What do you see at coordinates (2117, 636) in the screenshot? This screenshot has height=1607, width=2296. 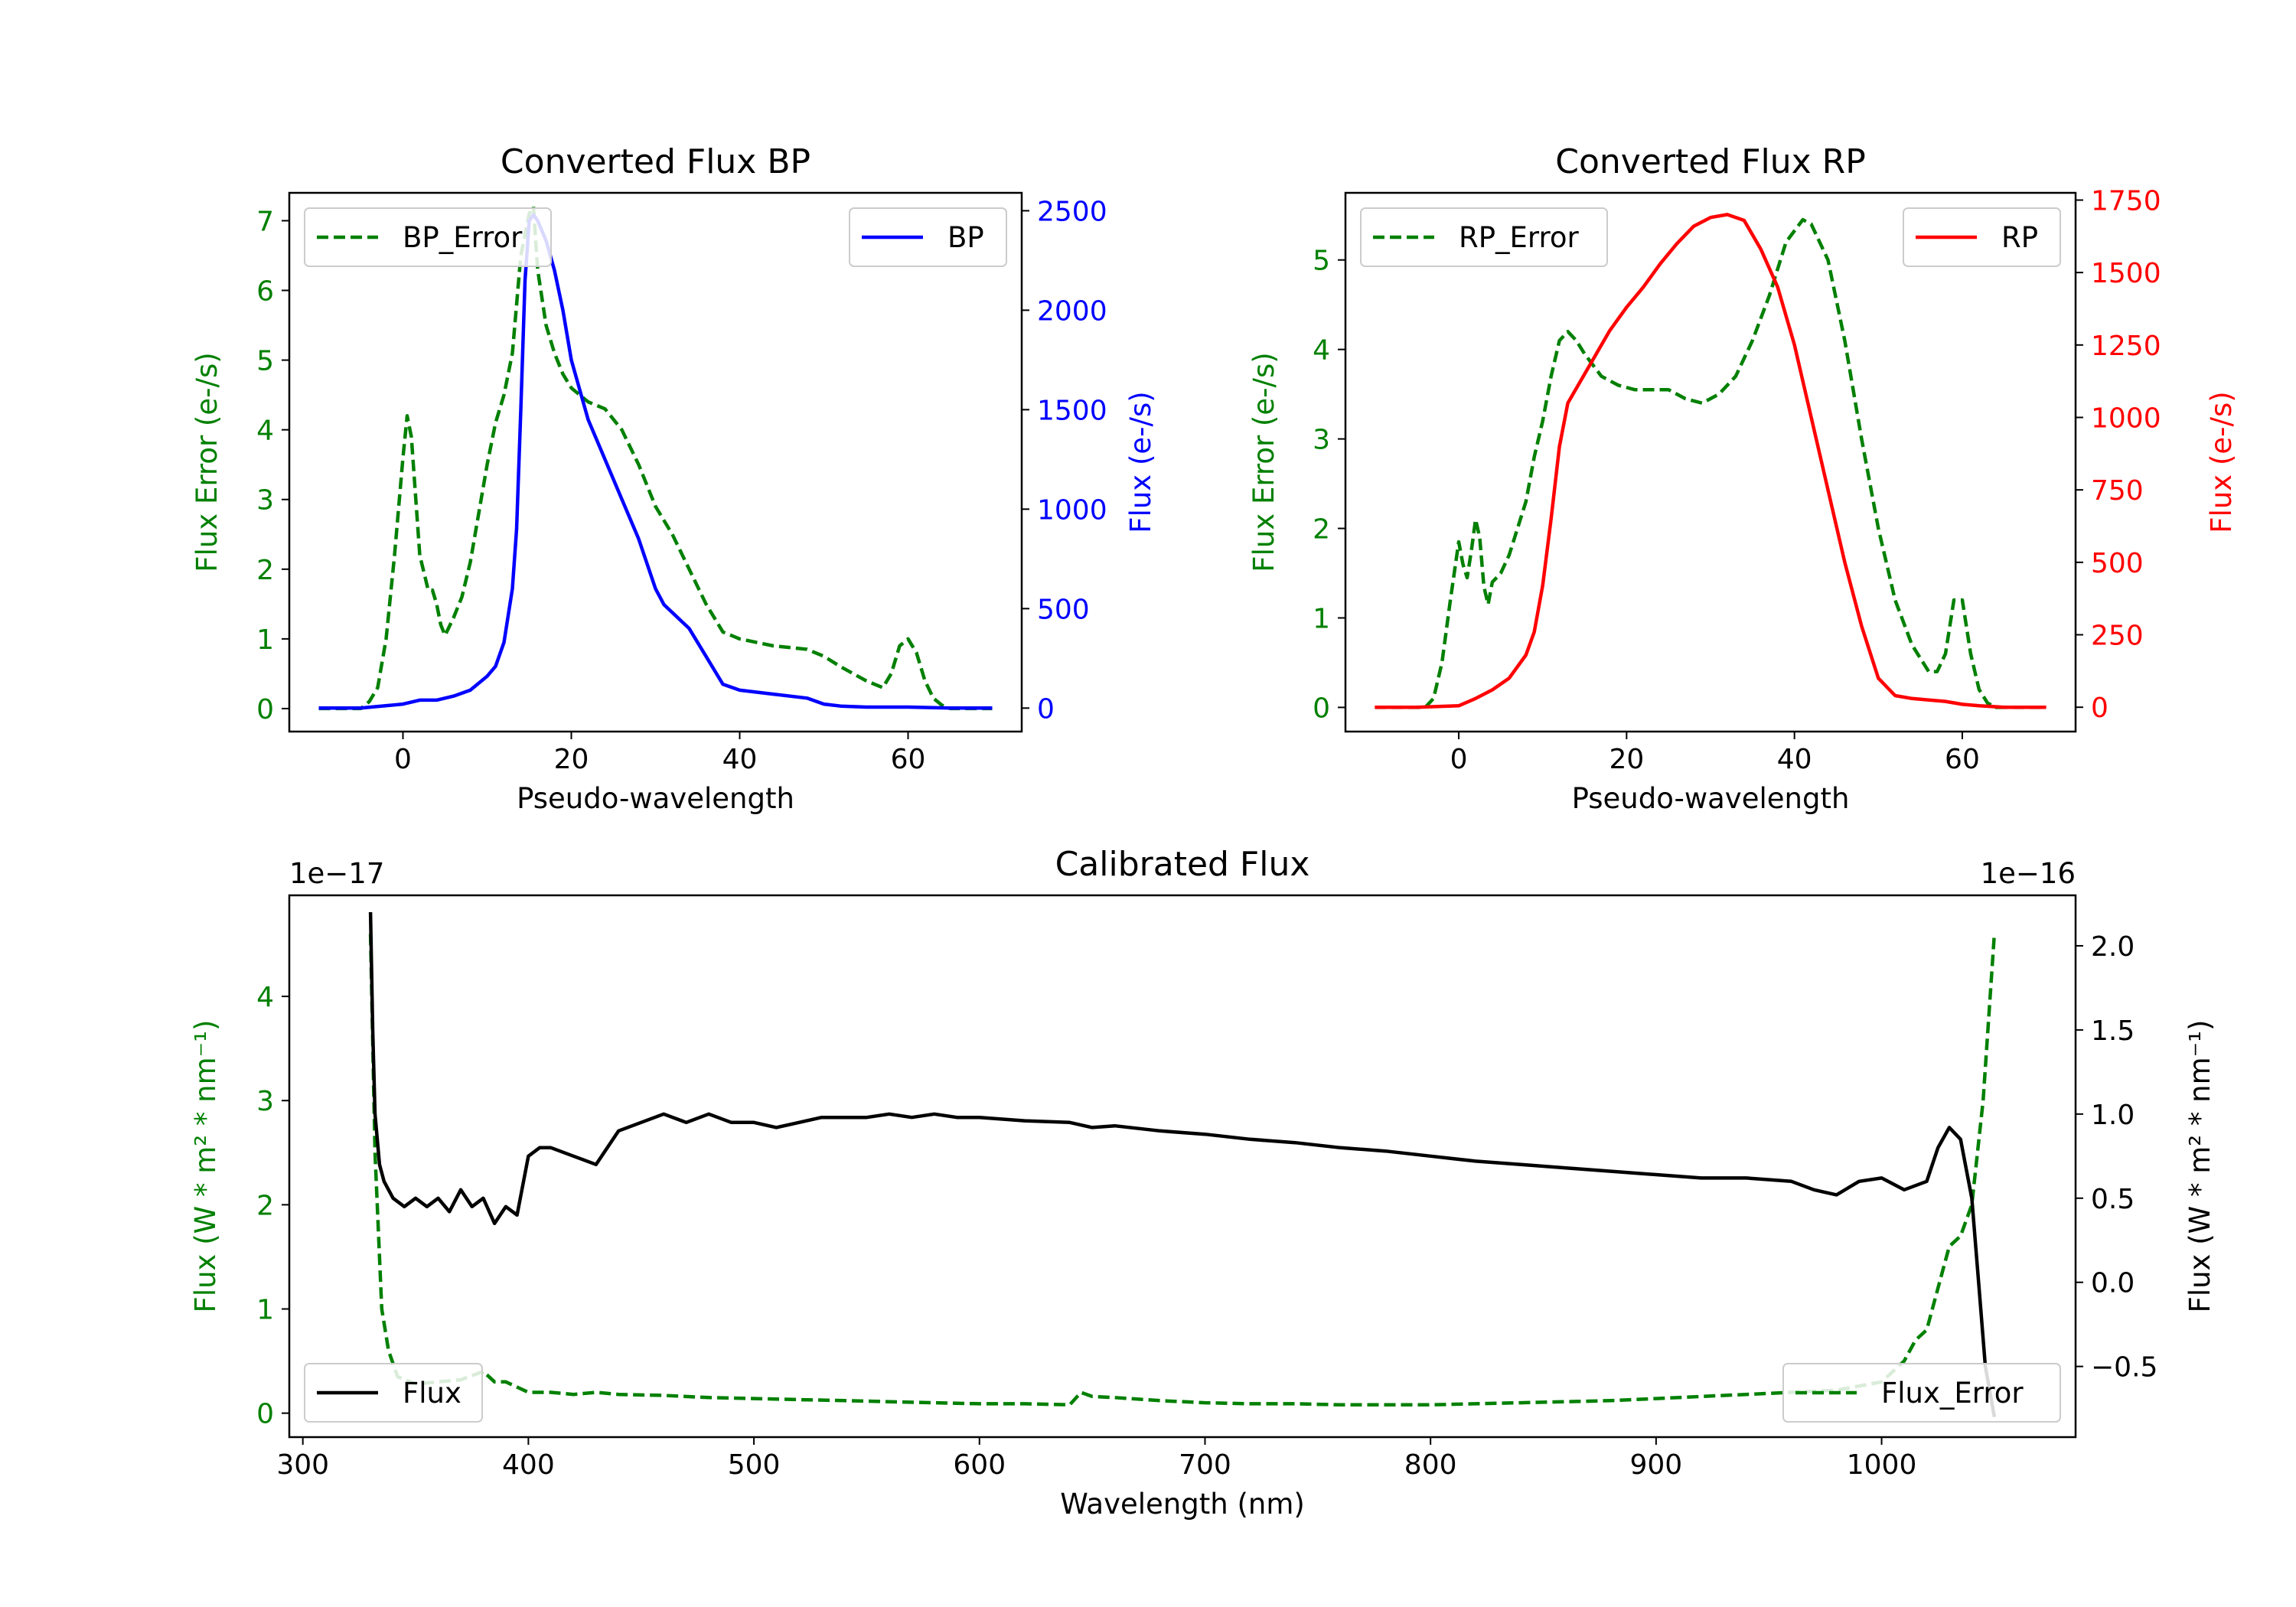 I see `right-tick-label: 250` at bounding box center [2117, 636].